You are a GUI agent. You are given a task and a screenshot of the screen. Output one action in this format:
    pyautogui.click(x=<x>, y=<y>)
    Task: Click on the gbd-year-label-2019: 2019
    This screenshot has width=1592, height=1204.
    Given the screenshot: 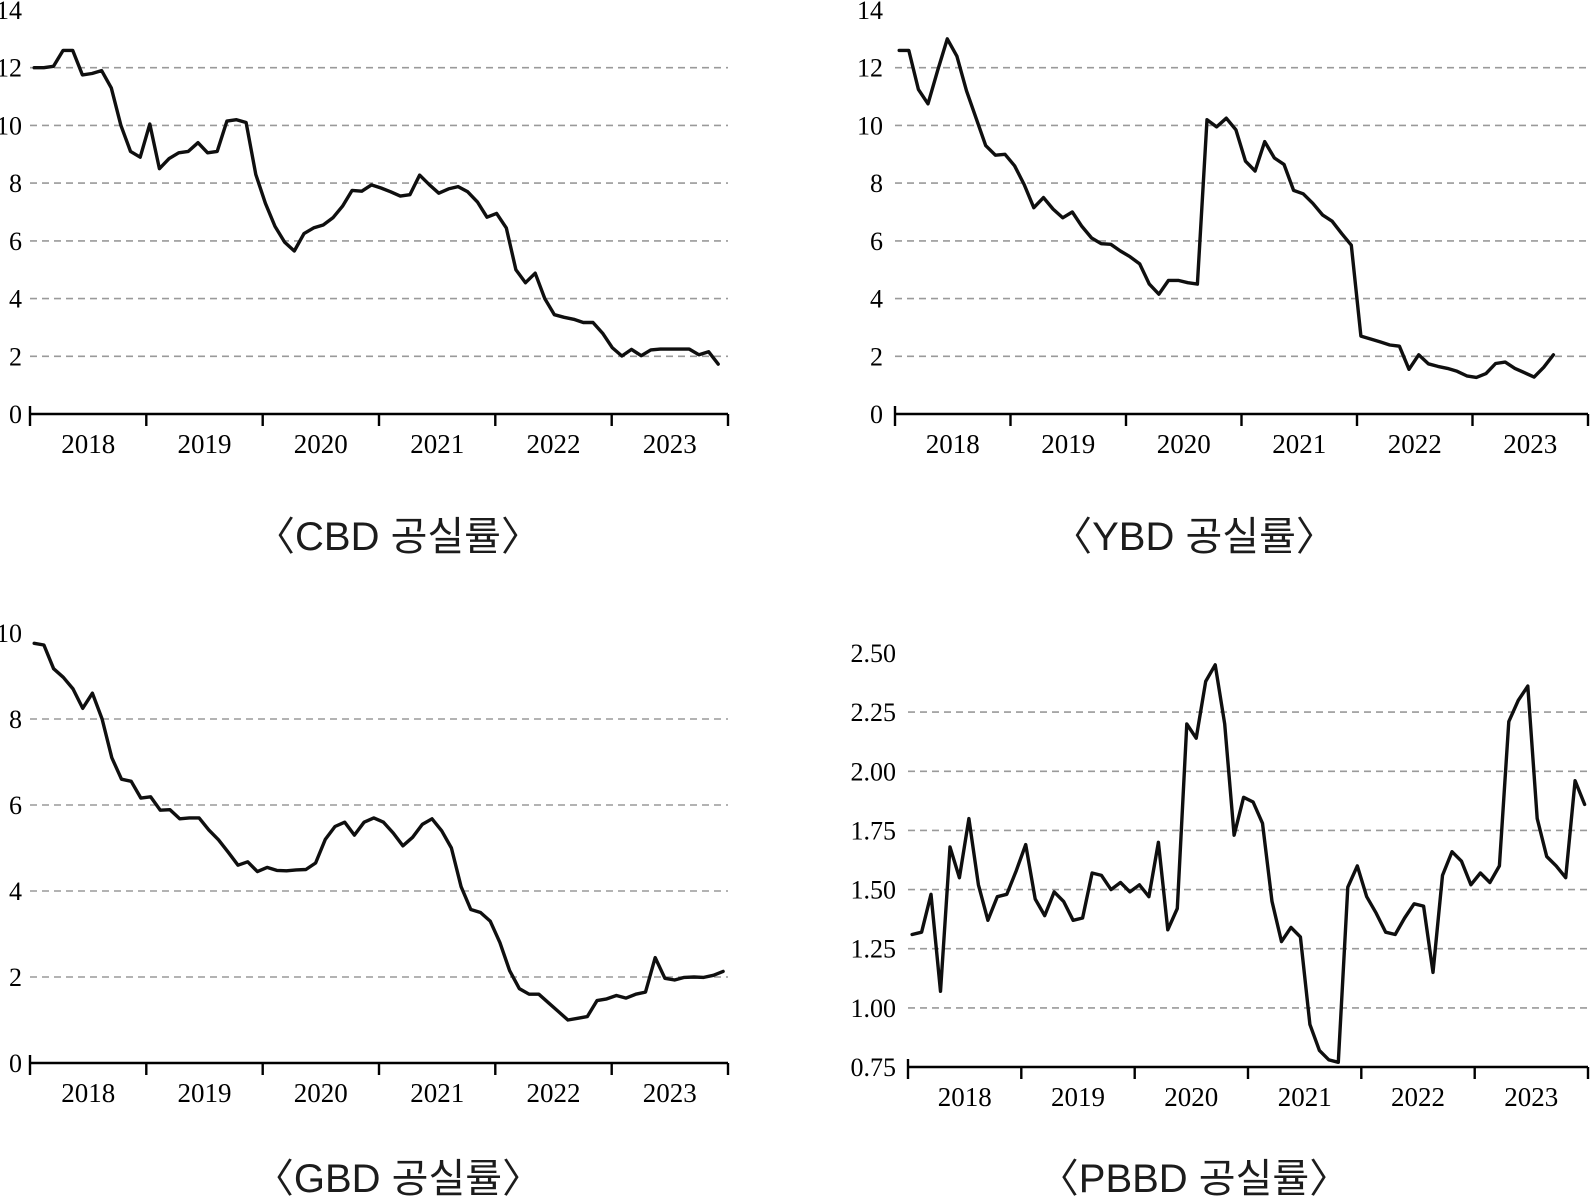 What is the action you would take?
    pyautogui.click(x=205, y=1093)
    